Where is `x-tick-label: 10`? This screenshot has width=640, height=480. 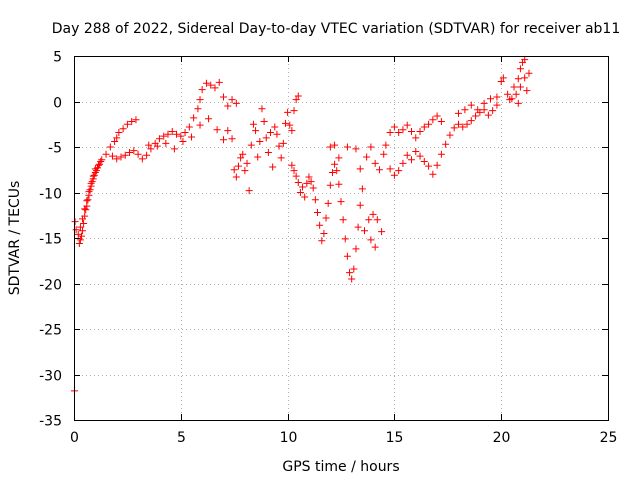
x-tick-label: 10 is located at coordinates (289, 438).